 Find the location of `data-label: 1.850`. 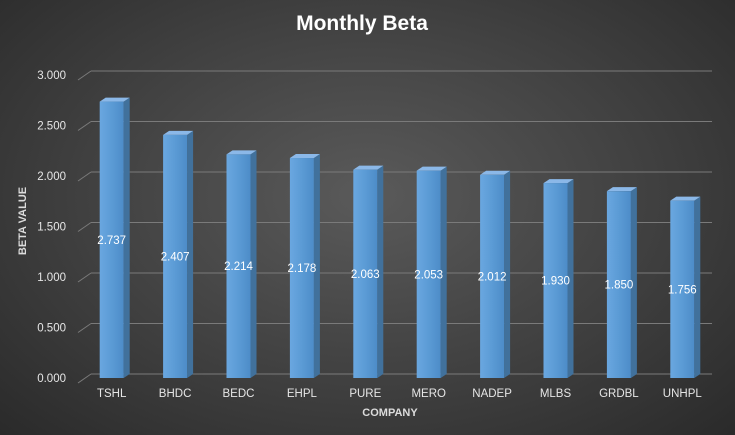

data-label: 1.850 is located at coordinates (619, 286).